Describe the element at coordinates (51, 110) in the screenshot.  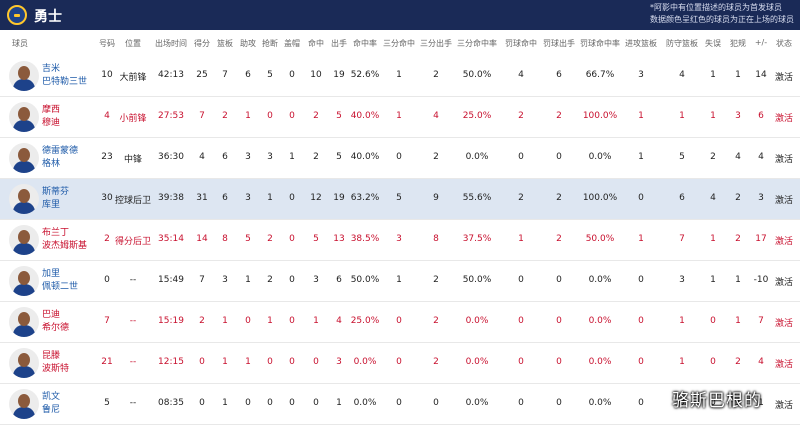
I see `player-first-name: 摩西` at that location.